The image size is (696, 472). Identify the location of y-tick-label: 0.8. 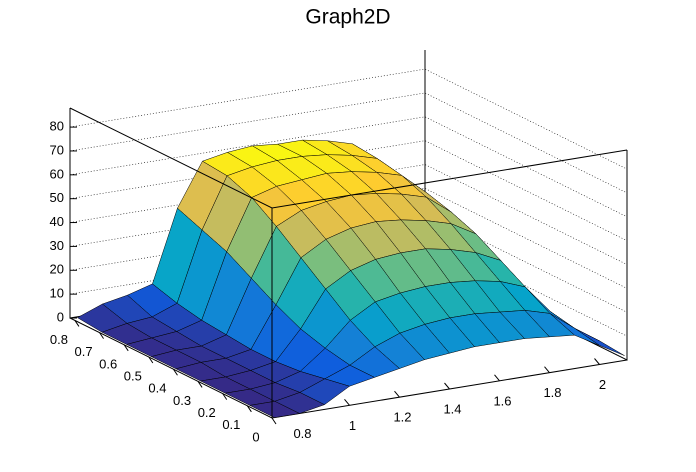
(59, 339).